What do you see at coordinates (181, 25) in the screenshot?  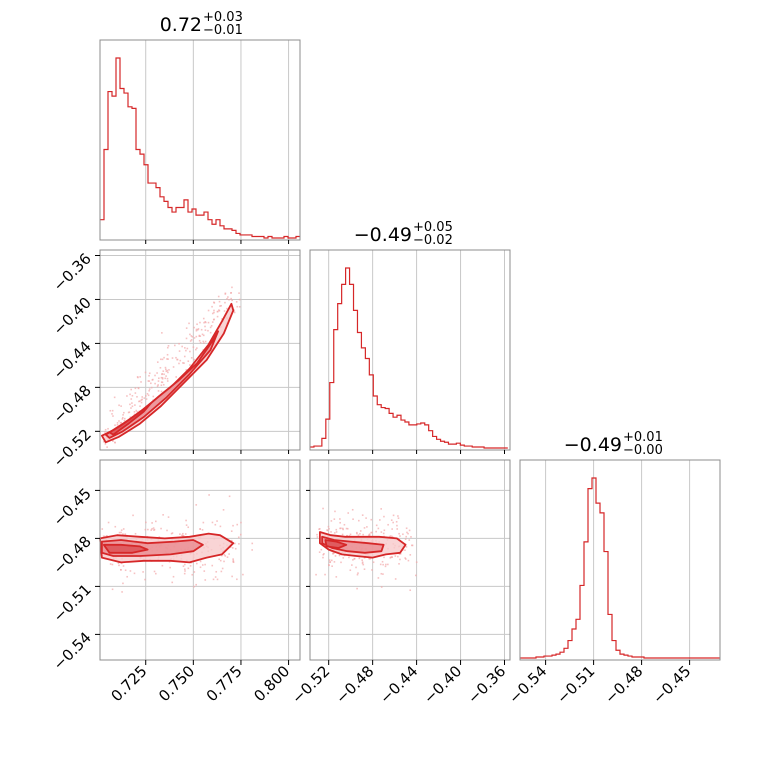 I see `title-value-p1: 0.72` at bounding box center [181, 25].